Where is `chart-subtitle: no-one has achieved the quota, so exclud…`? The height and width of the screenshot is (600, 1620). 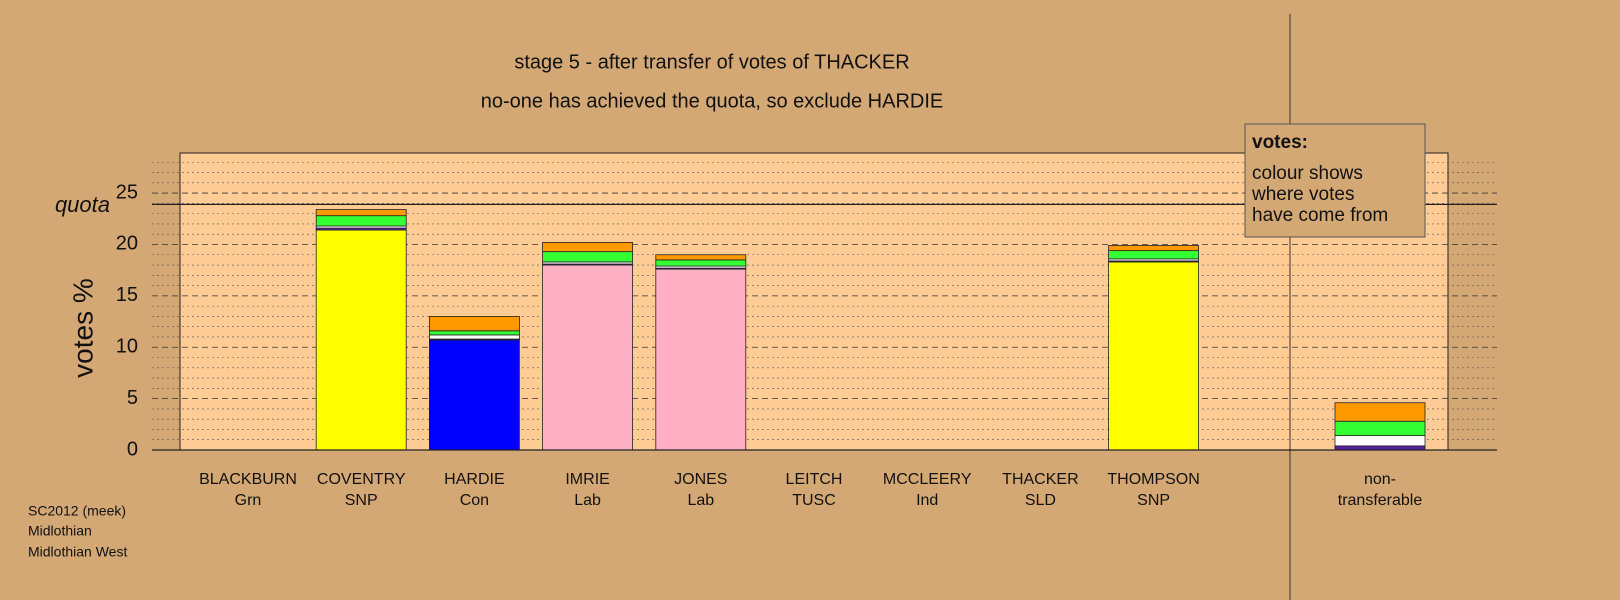
chart-subtitle: no-one has achieved the quota, so exclud… is located at coordinates (712, 101).